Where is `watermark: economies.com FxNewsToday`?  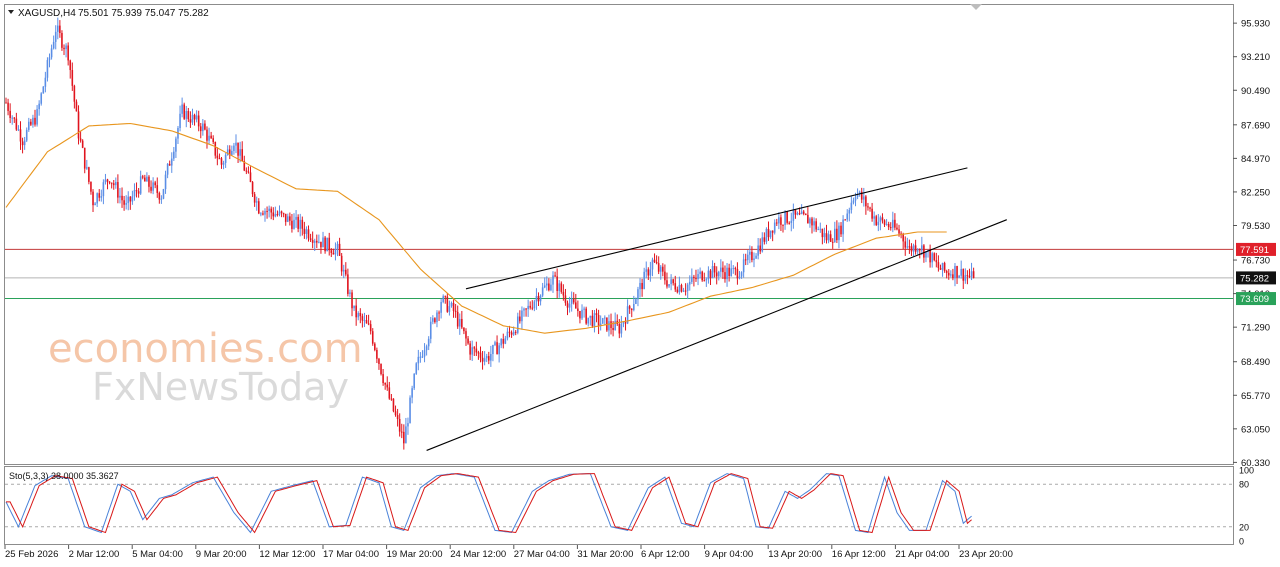
watermark: economies.com FxNewsToday is located at coordinates (205, 367).